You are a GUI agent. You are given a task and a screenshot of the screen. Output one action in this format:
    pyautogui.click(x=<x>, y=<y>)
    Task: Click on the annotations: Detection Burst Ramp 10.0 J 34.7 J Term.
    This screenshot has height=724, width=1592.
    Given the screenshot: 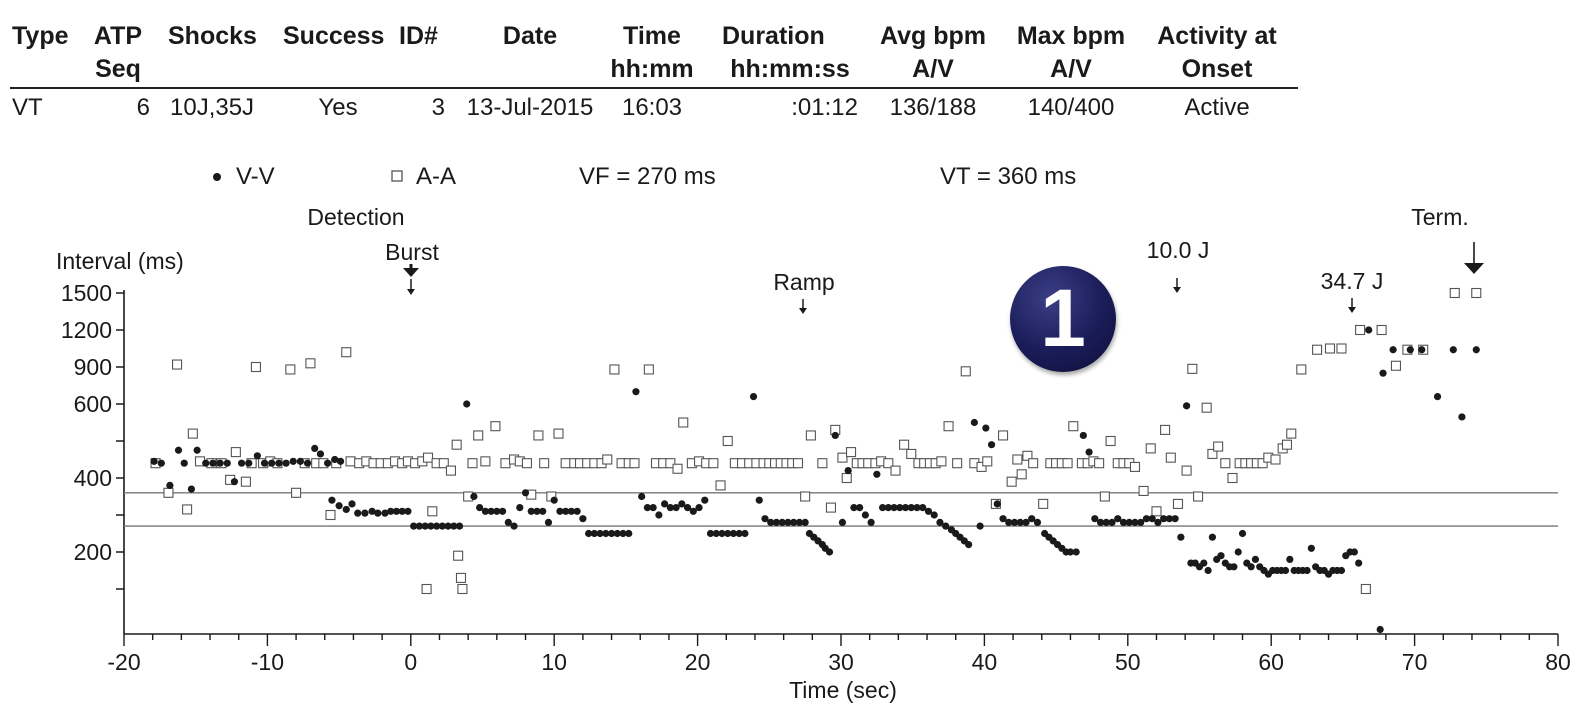 What is the action you would take?
    pyautogui.click(x=895, y=259)
    